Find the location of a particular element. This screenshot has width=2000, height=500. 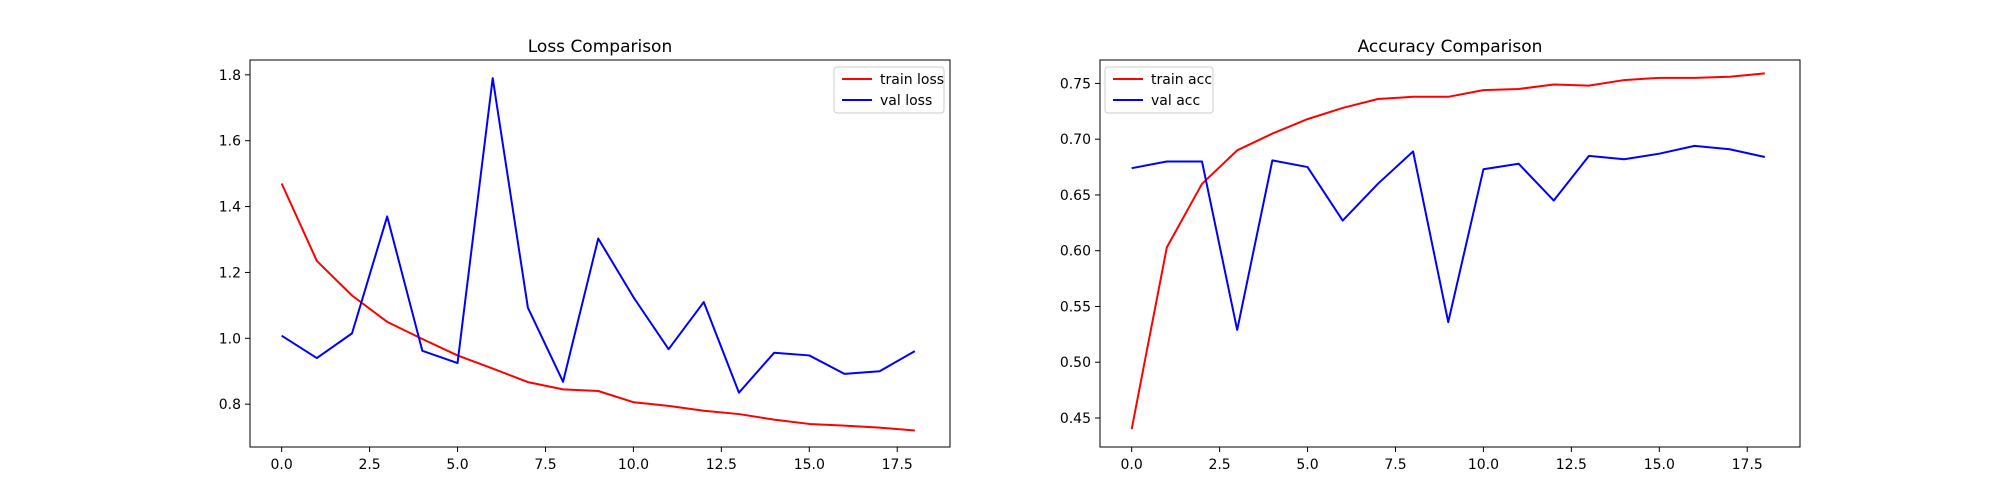

accuracy-y-tick-label: 0.65 is located at coordinates (1075, 196).